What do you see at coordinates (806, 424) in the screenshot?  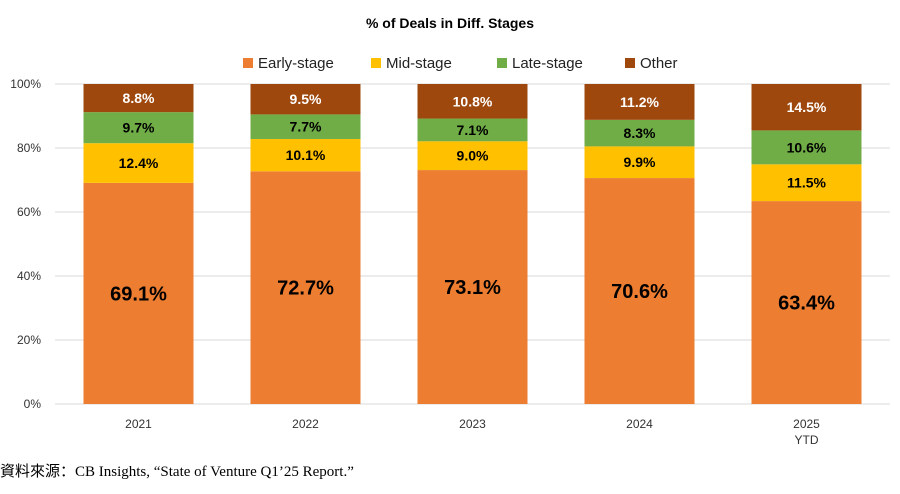 I see `x-tick-label: 2025` at bounding box center [806, 424].